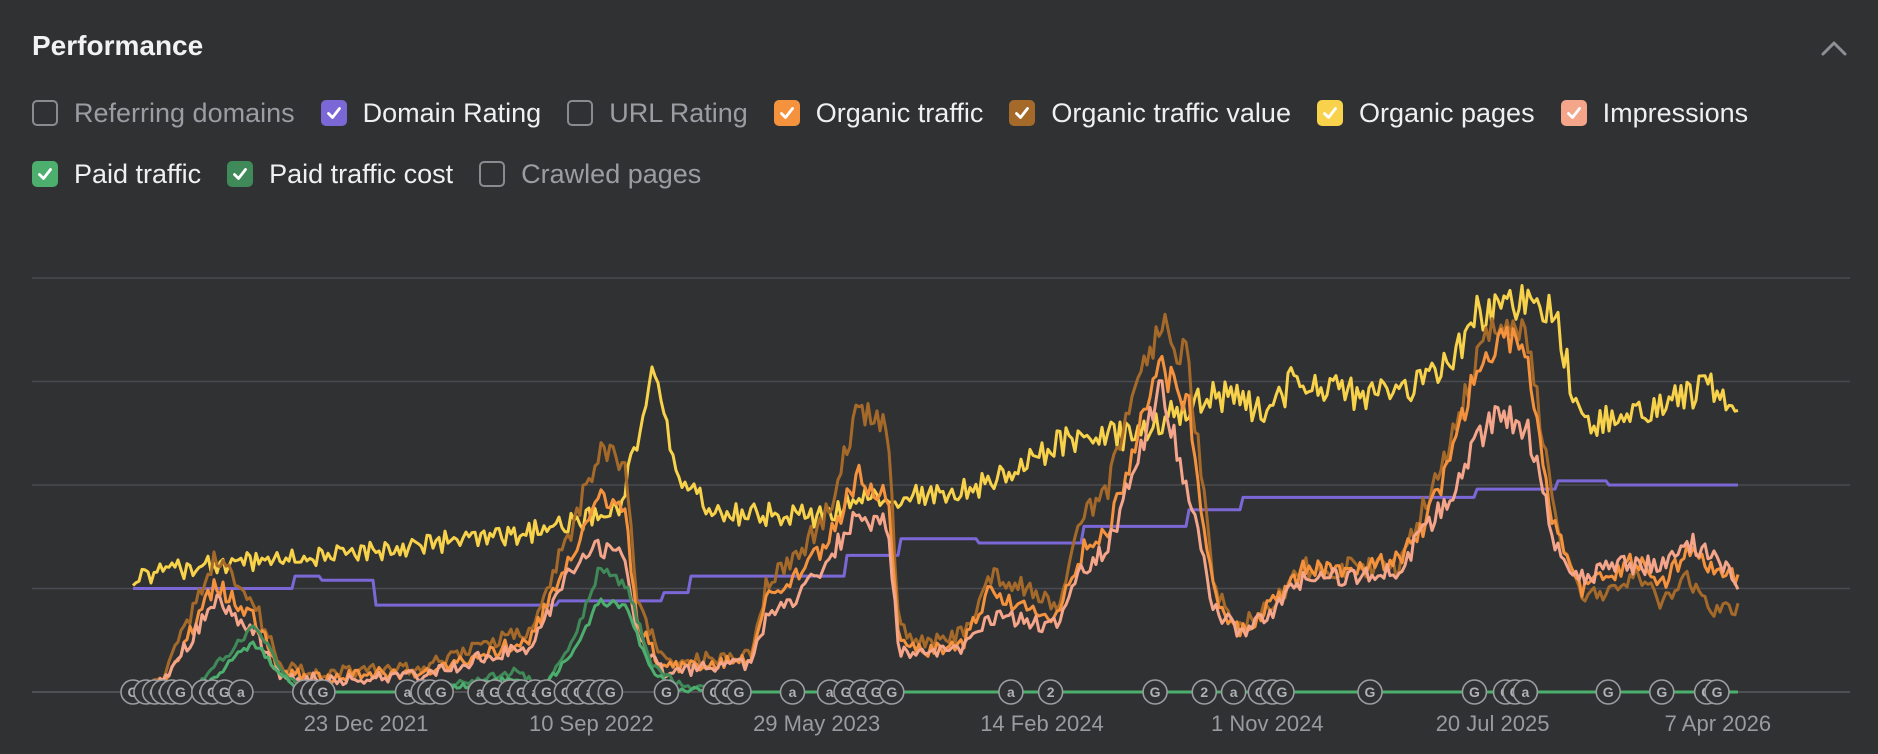 The width and height of the screenshot is (1878, 754). Describe the element at coordinates (116, 174) in the screenshot. I see `legend-item-paid-traffic: Paid traffic` at that location.